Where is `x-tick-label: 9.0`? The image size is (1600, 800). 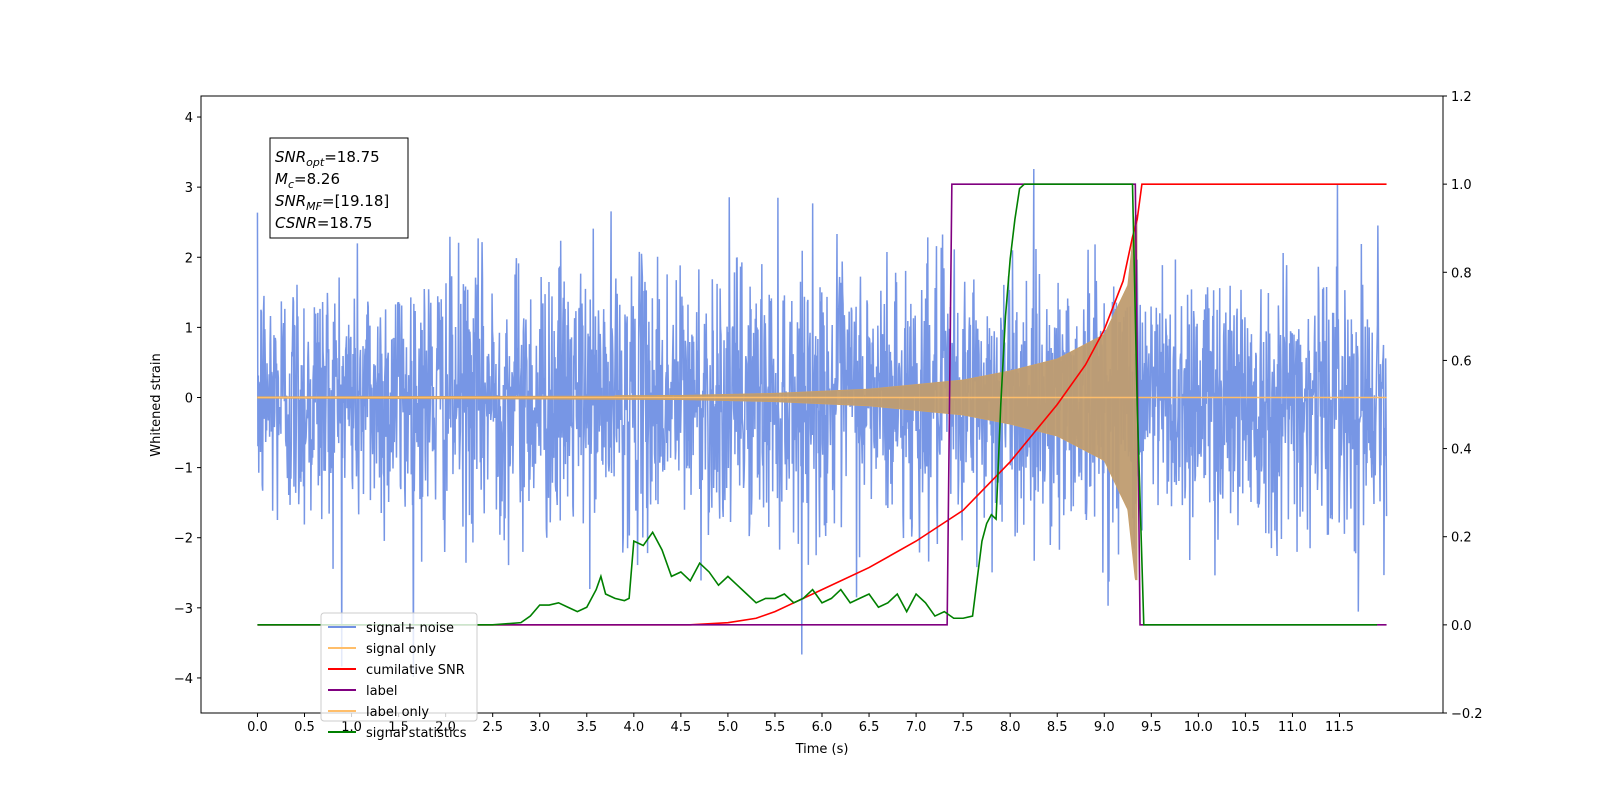 x-tick-label: 9.0 is located at coordinates (1104, 727).